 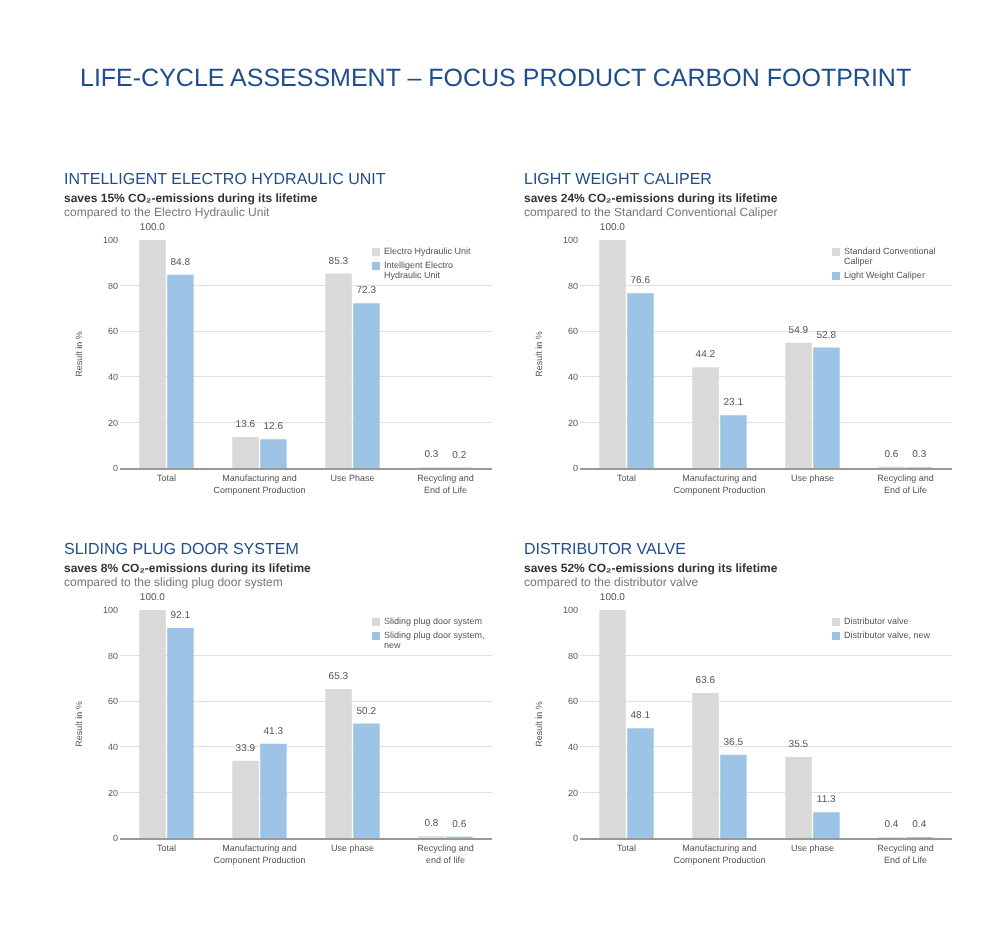 What do you see at coordinates (226, 179) in the screenshot?
I see `chart-title: INTELLIGENT ELECTRO HYDRAULIC UNIT` at bounding box center [226, 179].